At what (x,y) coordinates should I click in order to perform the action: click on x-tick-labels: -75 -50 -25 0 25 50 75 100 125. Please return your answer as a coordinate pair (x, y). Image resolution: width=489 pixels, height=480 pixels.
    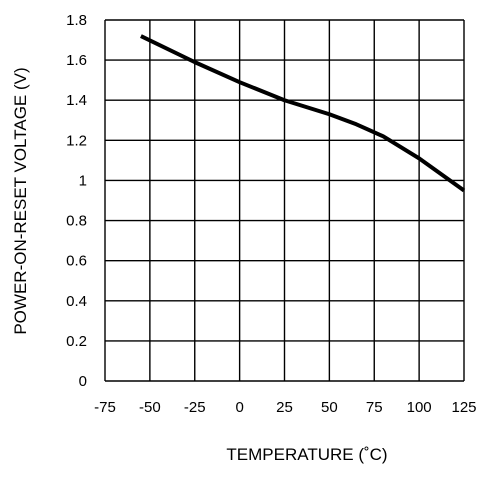
    Looking at the image, I should click on (285, 407).